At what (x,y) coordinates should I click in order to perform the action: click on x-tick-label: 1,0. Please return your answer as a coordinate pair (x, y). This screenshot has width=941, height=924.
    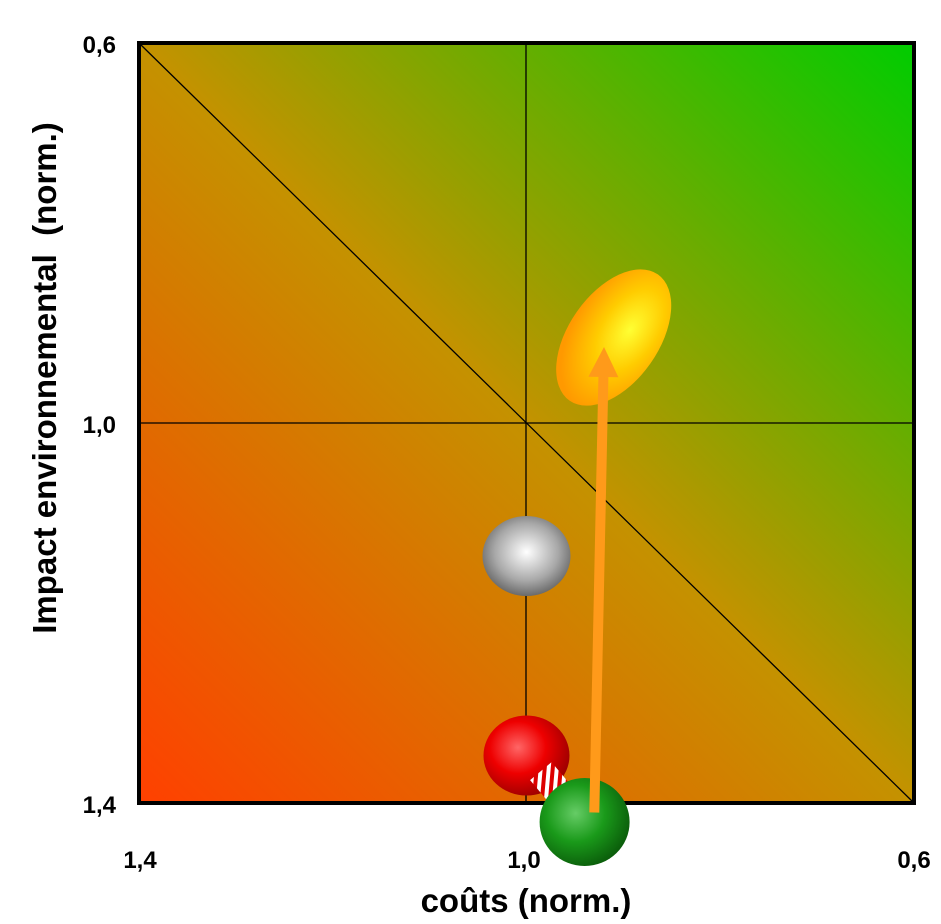
    Looking at the image, I should click on (523, 860).